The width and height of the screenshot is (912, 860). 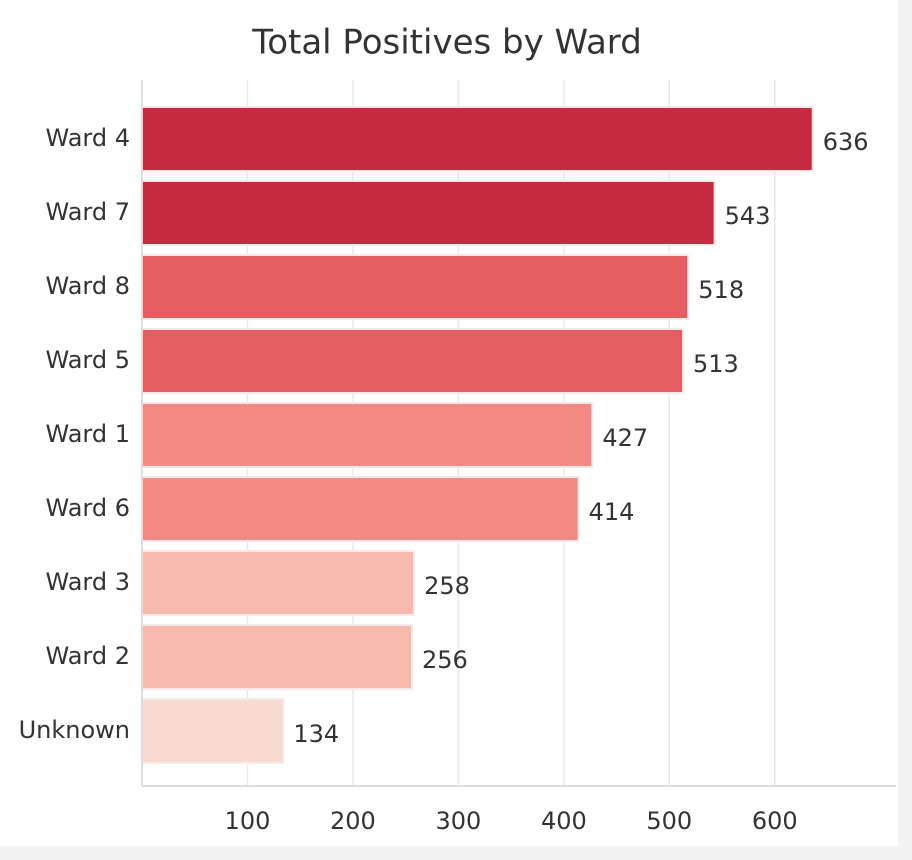 What do you see at coordinates (88, 508) in the screenshot?
I see `y-tick-label: Ward 6` at bounding box center [88, 508].